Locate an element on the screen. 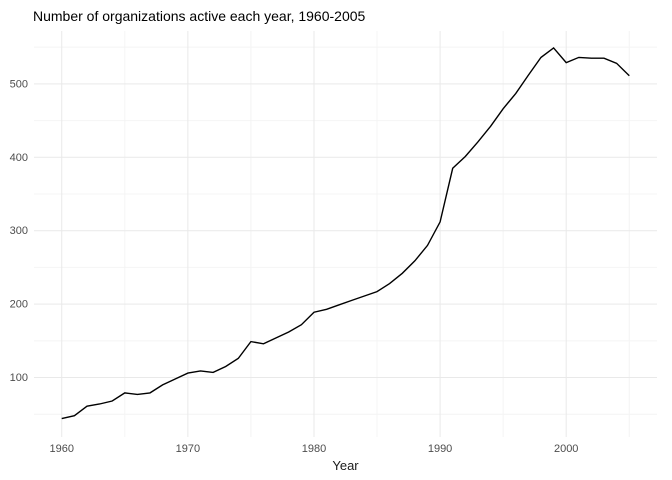  x-tick-label: 2000 is located at coordinates (566, 449).